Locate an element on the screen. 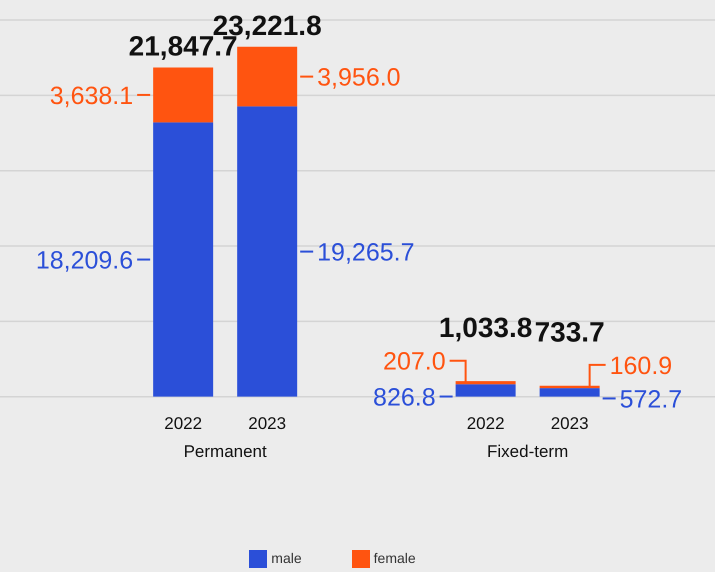 This screenshot has width=715, height=572. data-label: 207.0 is located at coordinates (414, 362).